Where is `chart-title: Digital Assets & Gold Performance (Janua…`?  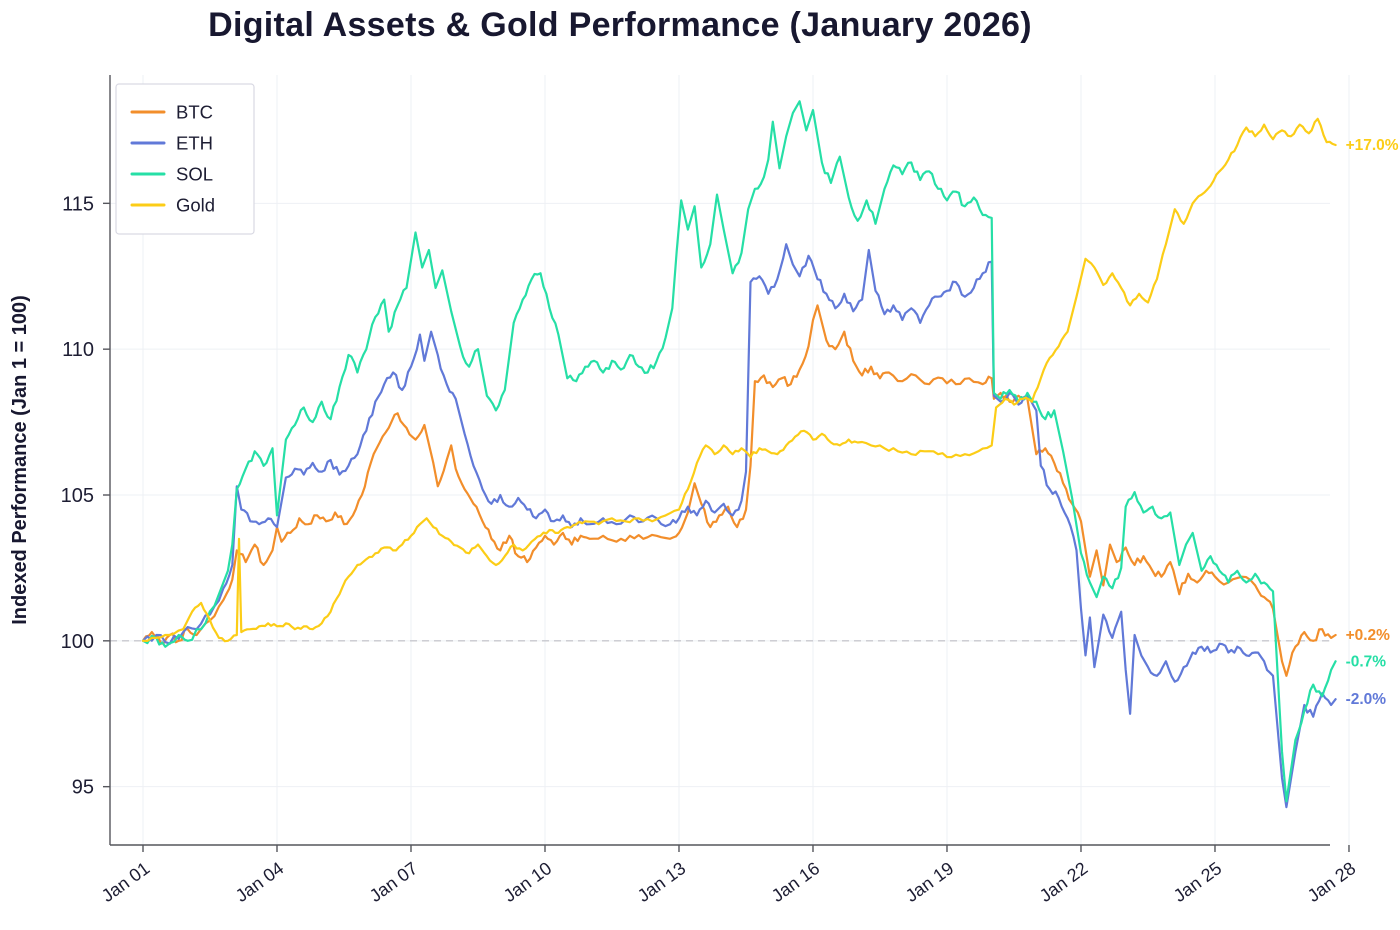
chart-title: Digital Assets & Gold Performance (Janua… is located at coordinates (620, 25).